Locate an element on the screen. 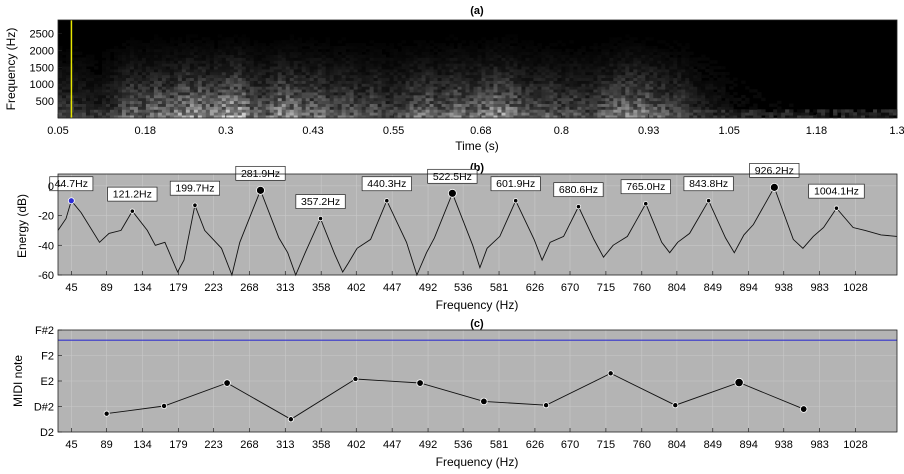  x-tick-label: 0.93 is located at coordinates (648, 131).